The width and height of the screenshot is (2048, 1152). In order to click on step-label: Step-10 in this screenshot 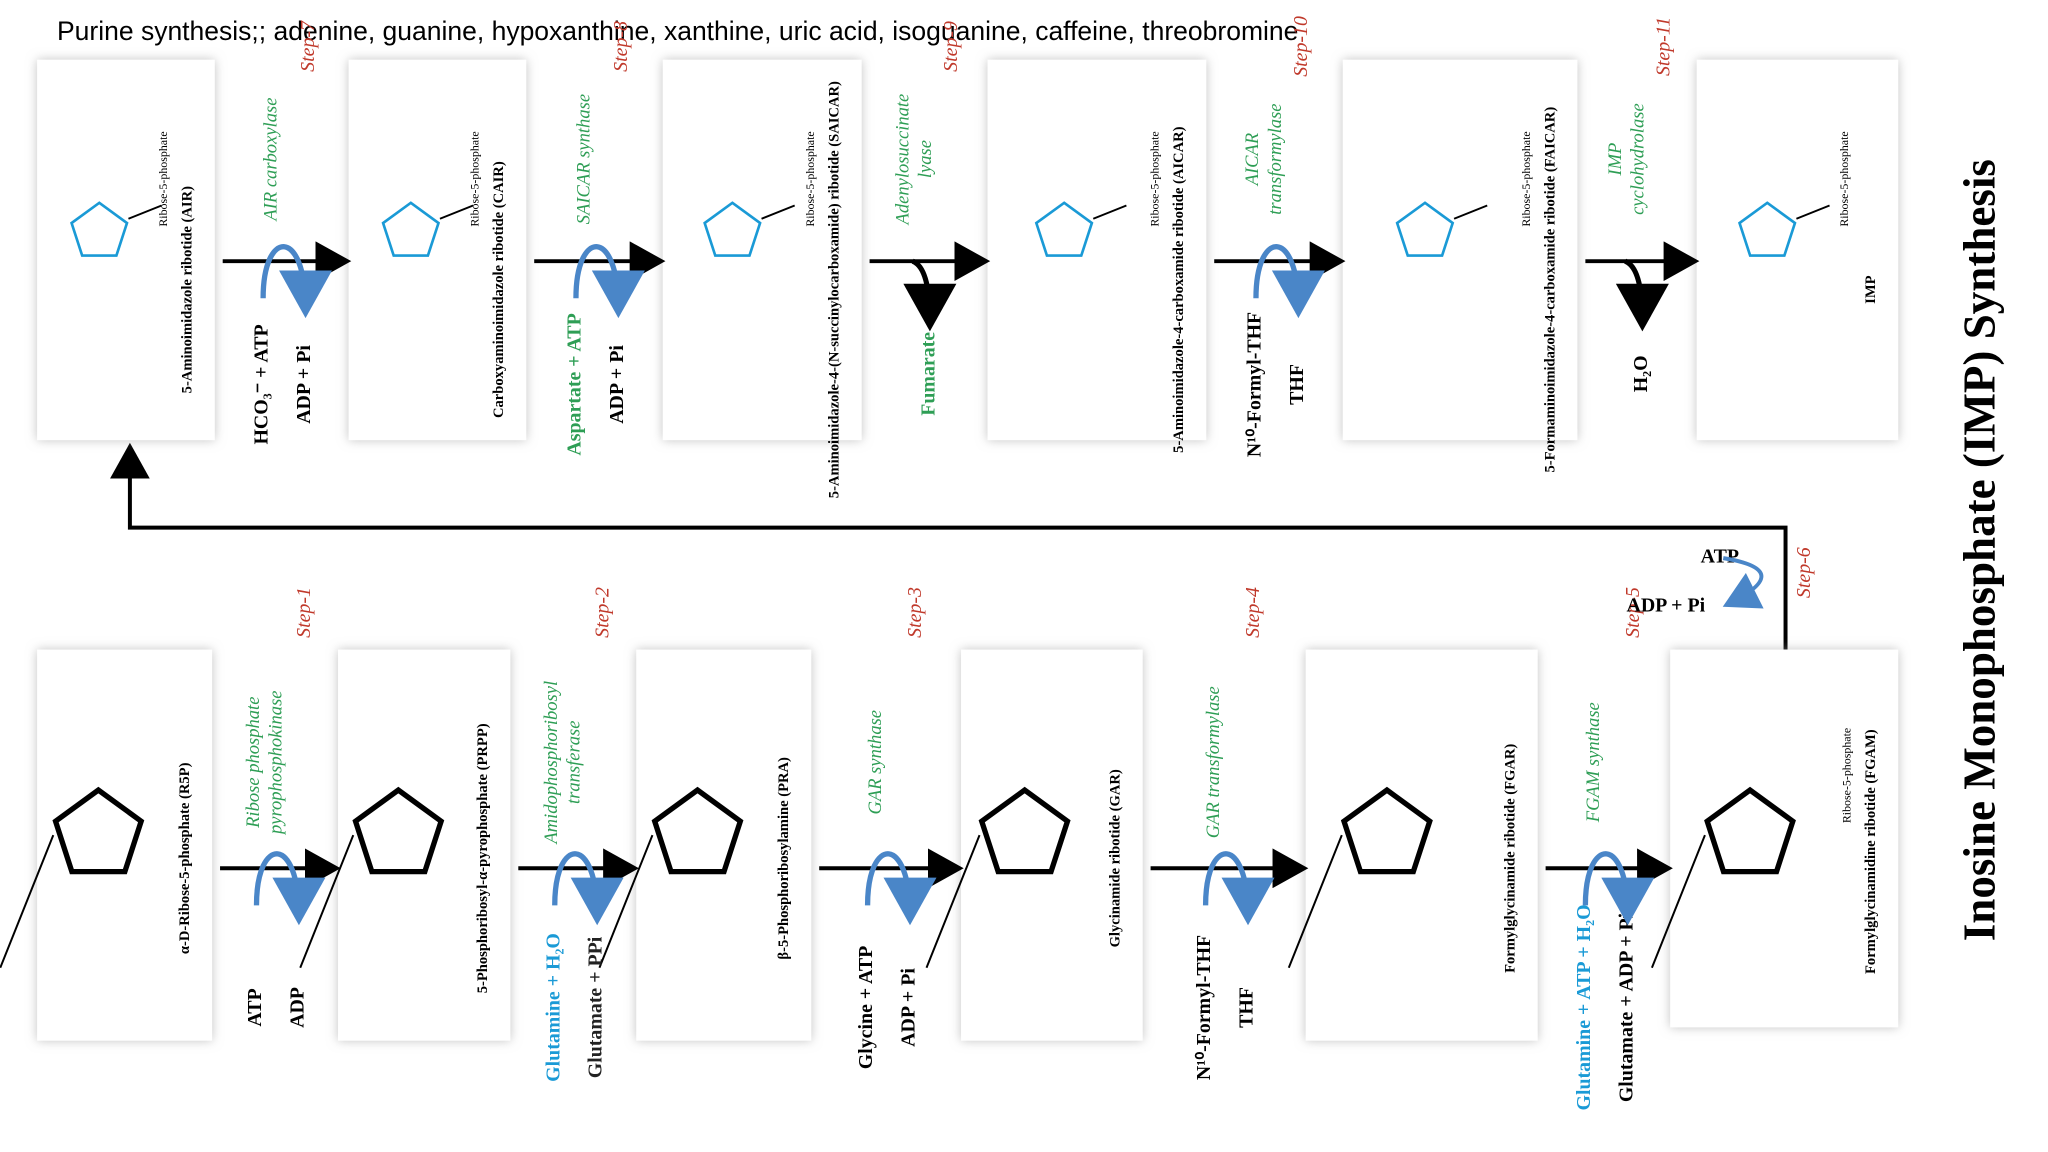, I will do `click(1301, 46)`.